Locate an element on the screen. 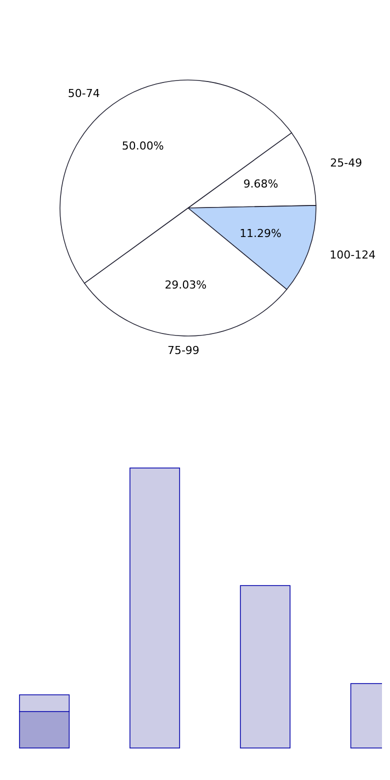 The image size is (390, 780). slice-label: 50-74 is located at coordinates (84, 93).